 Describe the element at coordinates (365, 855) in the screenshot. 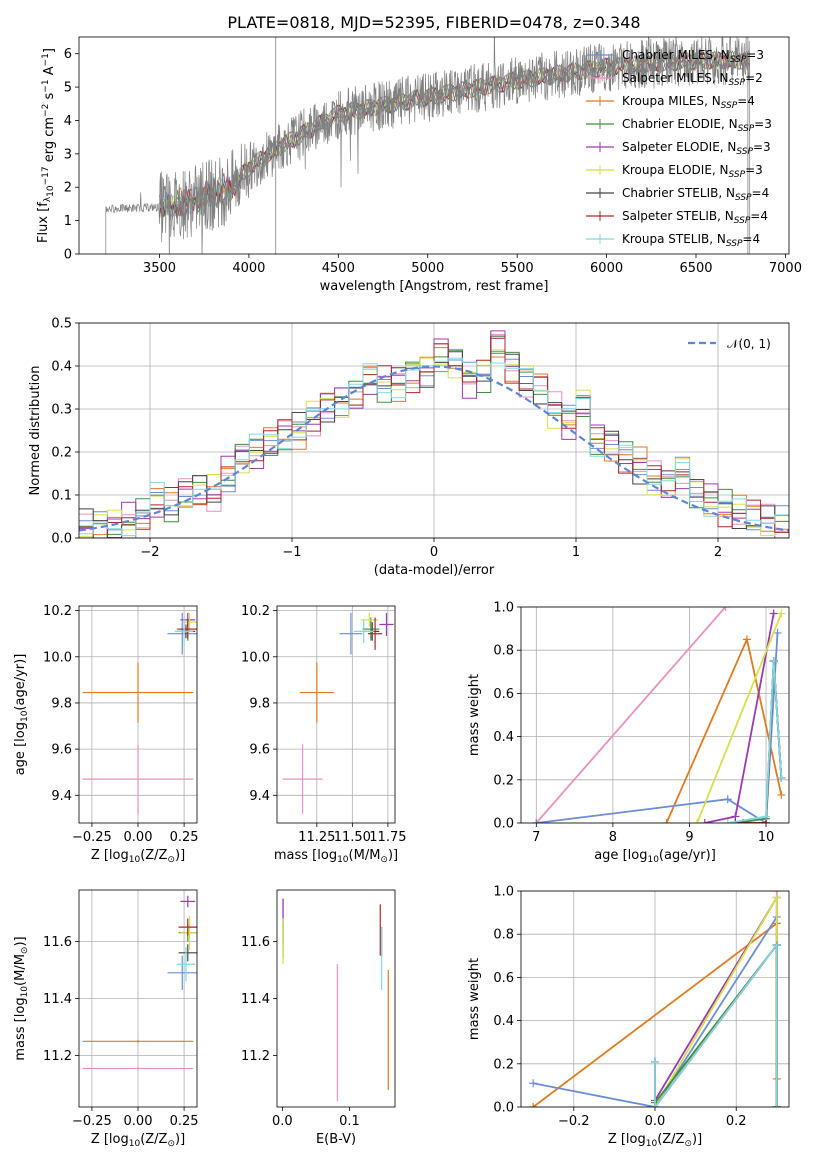

I see `x-axis-label-part: (M/M` at that location.